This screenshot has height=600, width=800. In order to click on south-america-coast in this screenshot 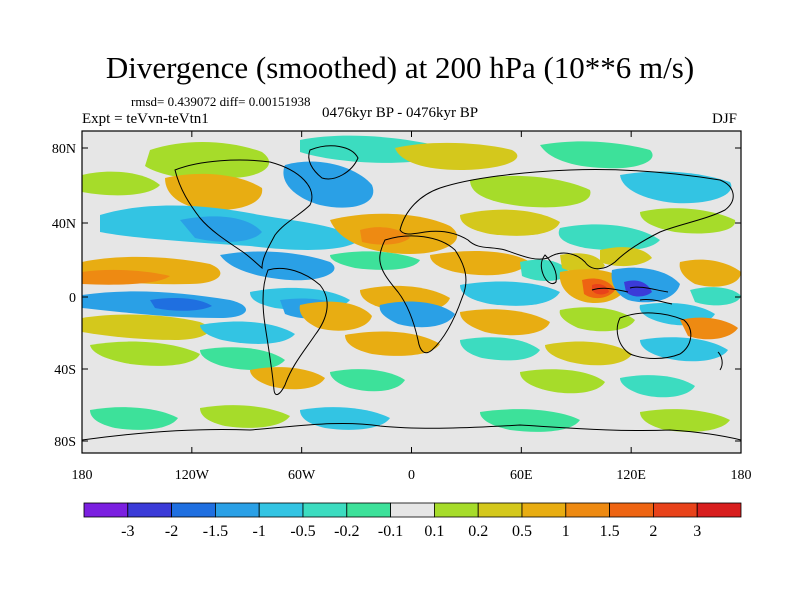, I will do `click(295, 331)`.